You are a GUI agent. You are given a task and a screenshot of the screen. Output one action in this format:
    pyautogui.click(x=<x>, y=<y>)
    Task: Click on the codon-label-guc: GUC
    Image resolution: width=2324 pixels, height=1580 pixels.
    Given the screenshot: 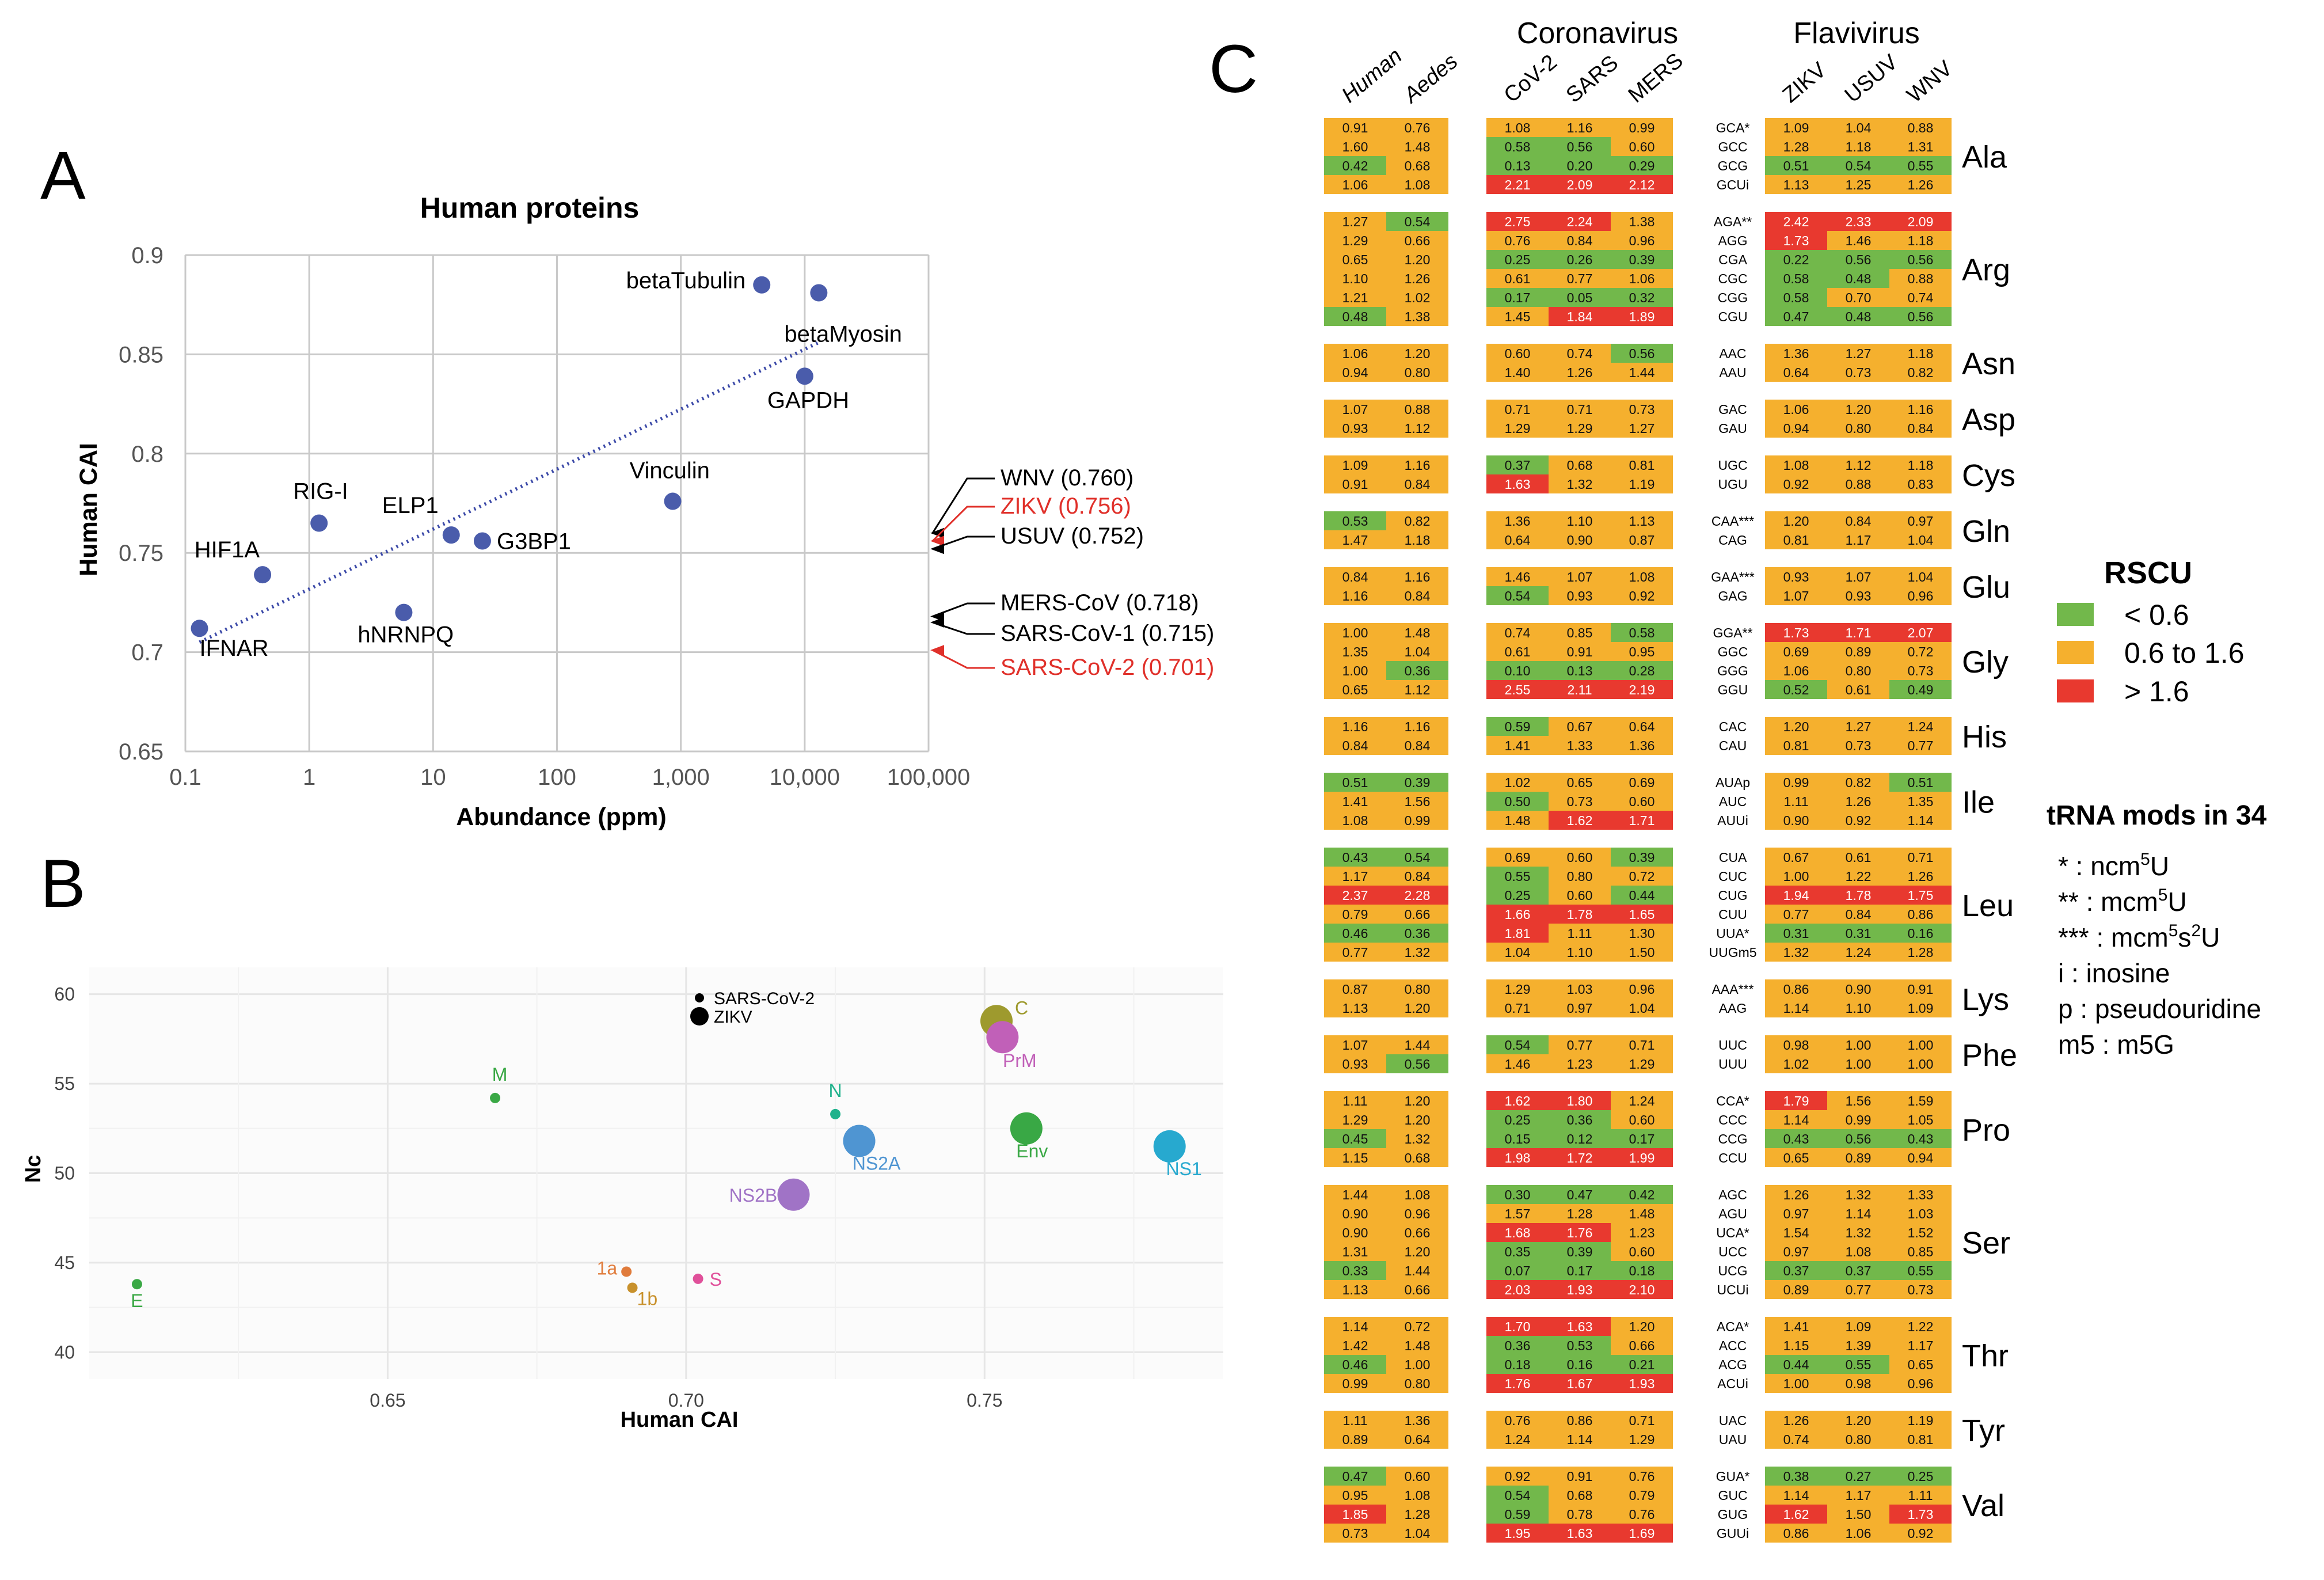 What is the action you would take?
    pyautogui.click(x=1733, y=1495)
    